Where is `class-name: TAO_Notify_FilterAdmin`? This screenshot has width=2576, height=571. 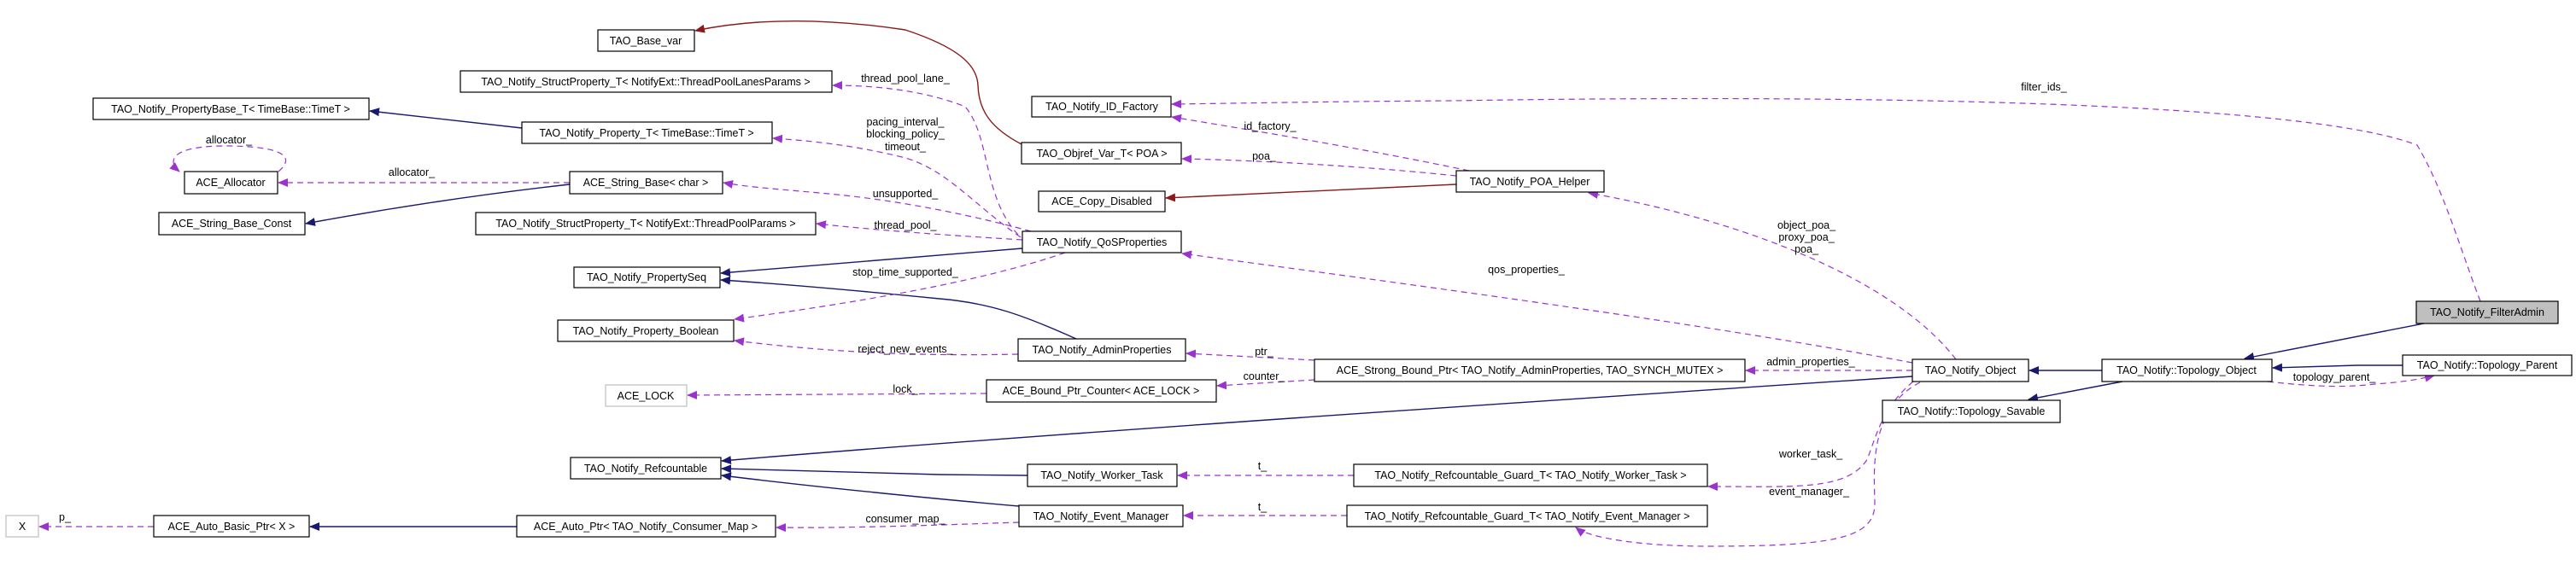 class-name: TAO_Notify_FilterAdmin is located at coordinates (2487, 312).